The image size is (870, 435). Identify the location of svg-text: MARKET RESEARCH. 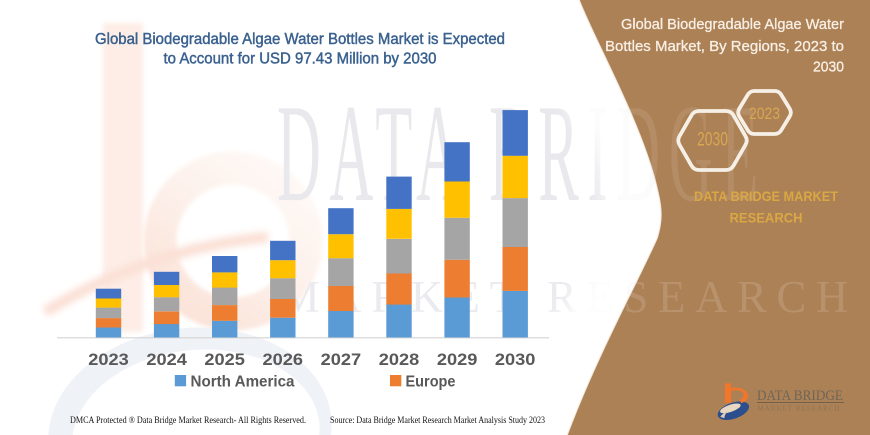
(800, 409).